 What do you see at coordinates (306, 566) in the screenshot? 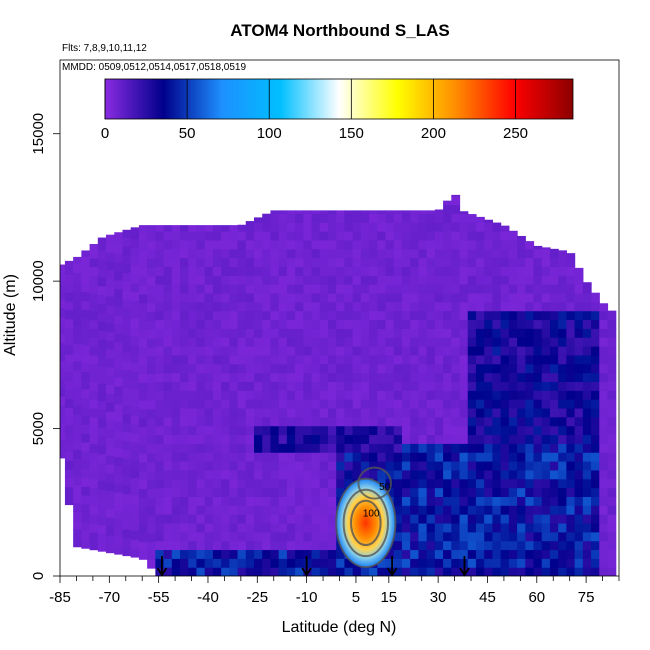
I see `flight-marker-arrow` at bounding box center [306, 566].